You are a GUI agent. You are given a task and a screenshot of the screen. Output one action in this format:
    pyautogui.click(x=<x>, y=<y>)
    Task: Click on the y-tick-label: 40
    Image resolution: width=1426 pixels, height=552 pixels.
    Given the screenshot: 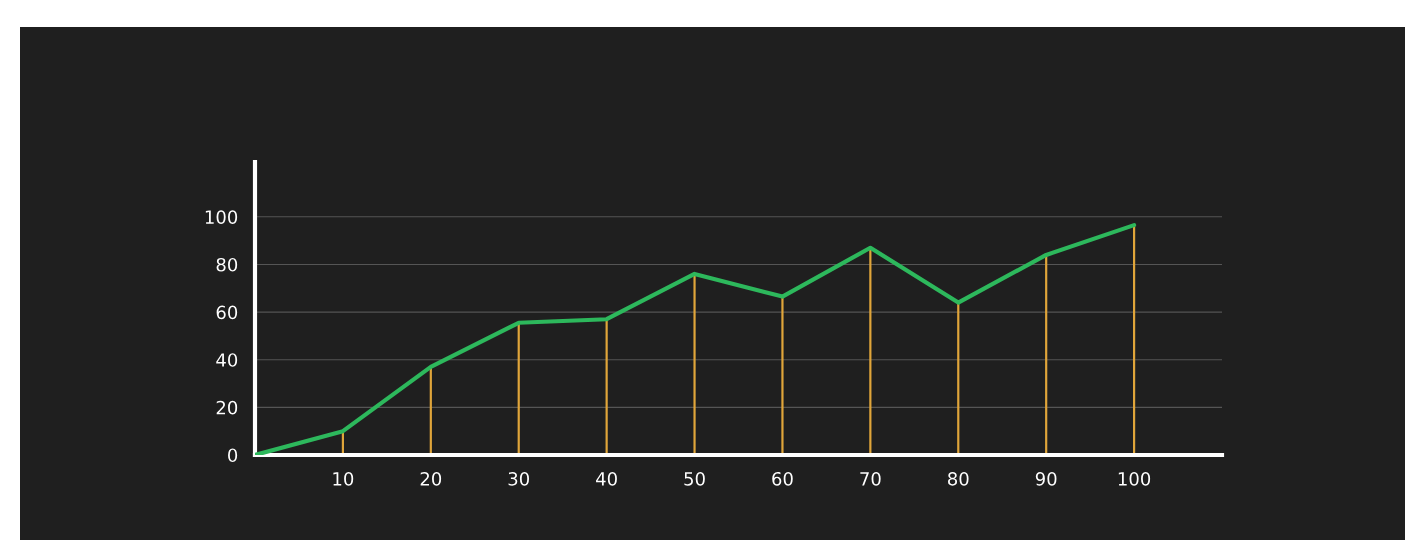 What is the action you would take?
    pyautogui.click(x=227, y=360)
    